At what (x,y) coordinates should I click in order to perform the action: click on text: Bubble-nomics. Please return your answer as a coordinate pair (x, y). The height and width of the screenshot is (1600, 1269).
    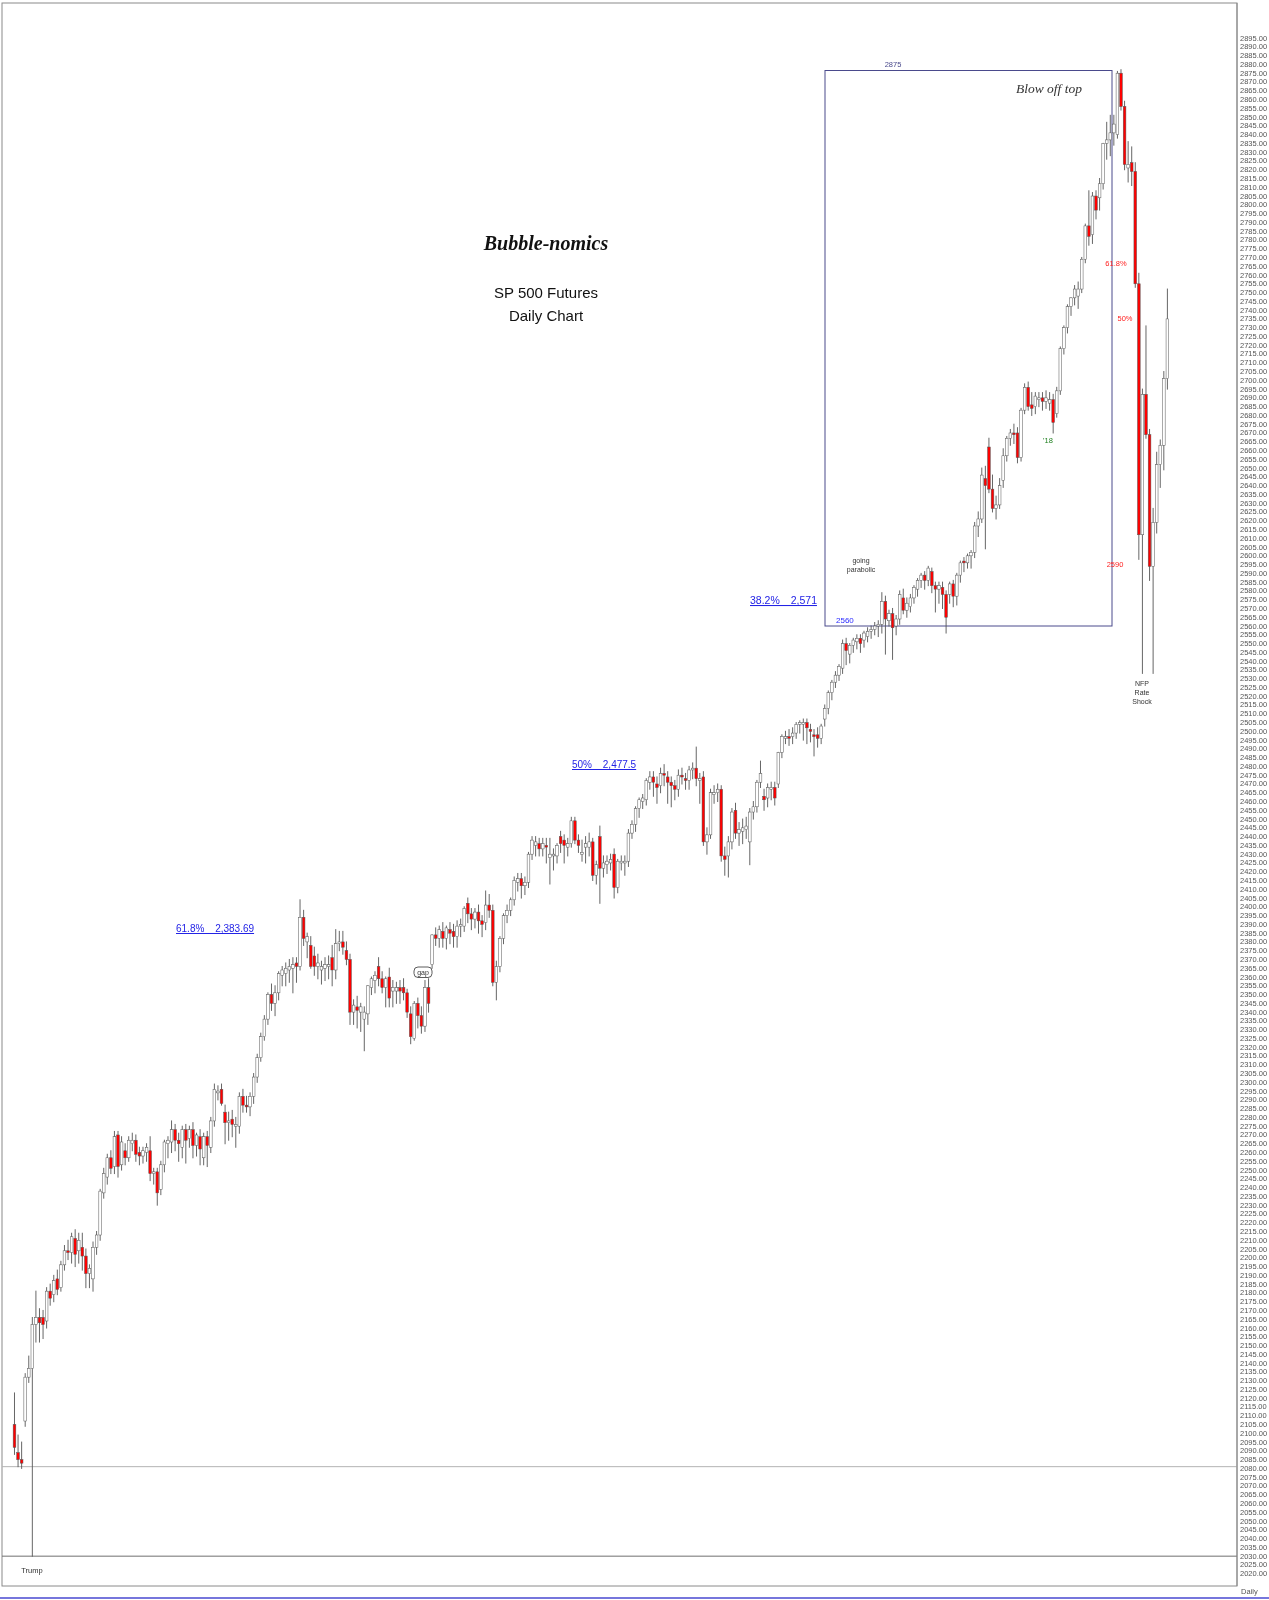
    Looking at the image, I should click on (545, 243).